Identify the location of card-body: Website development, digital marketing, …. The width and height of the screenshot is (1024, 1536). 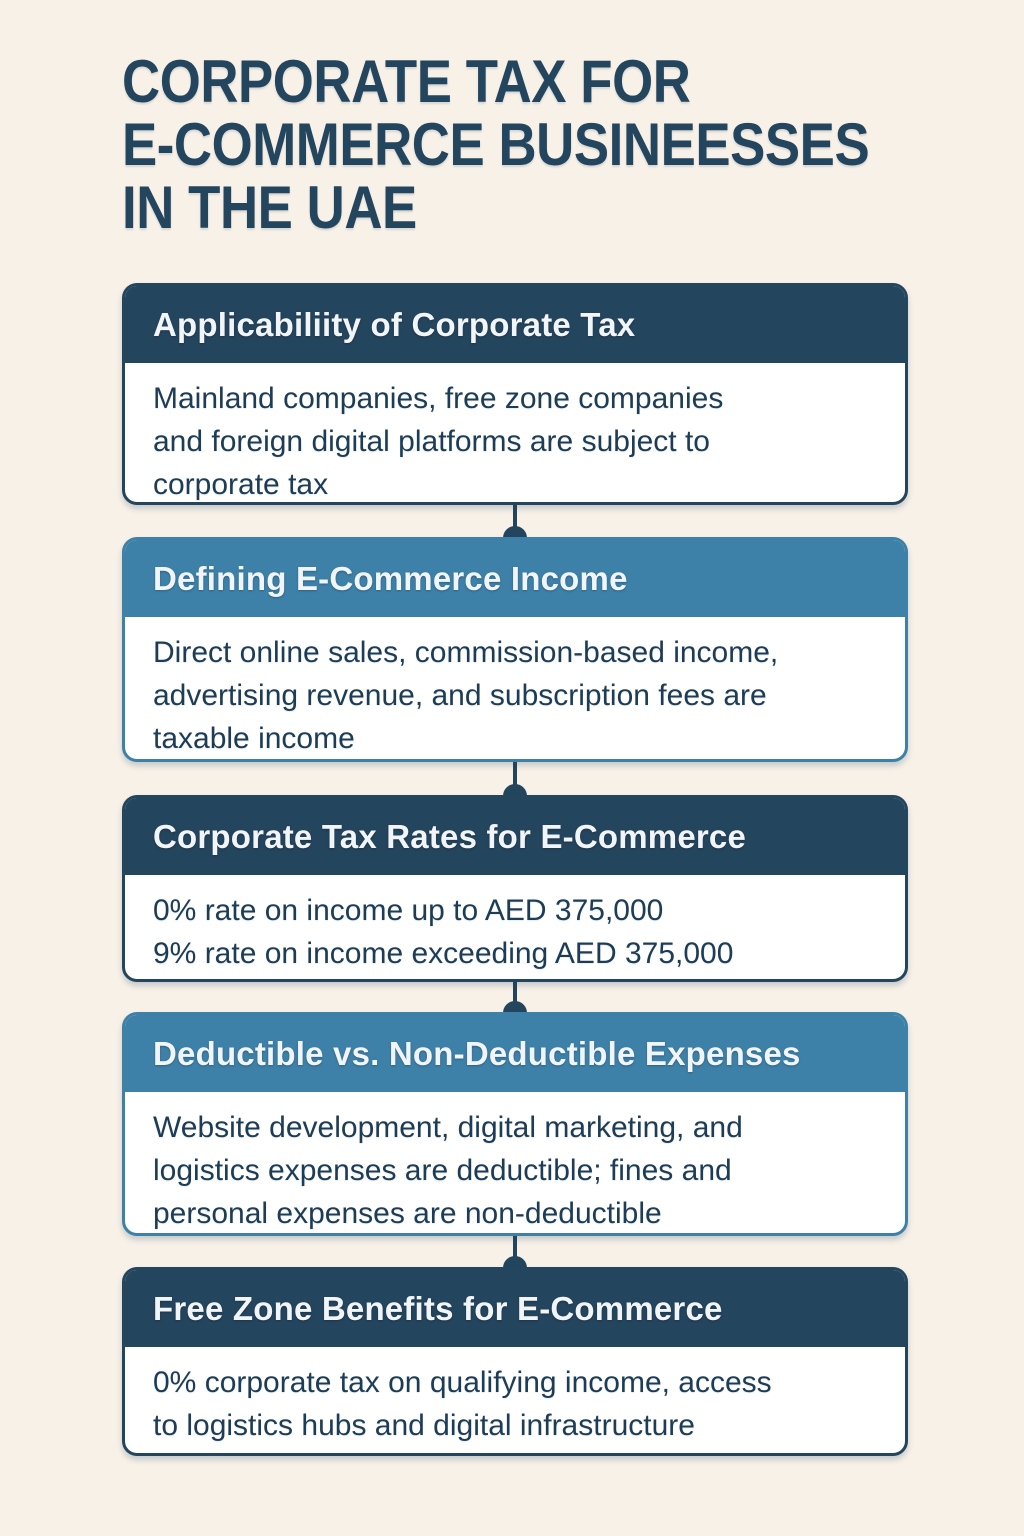
(515, 1162).